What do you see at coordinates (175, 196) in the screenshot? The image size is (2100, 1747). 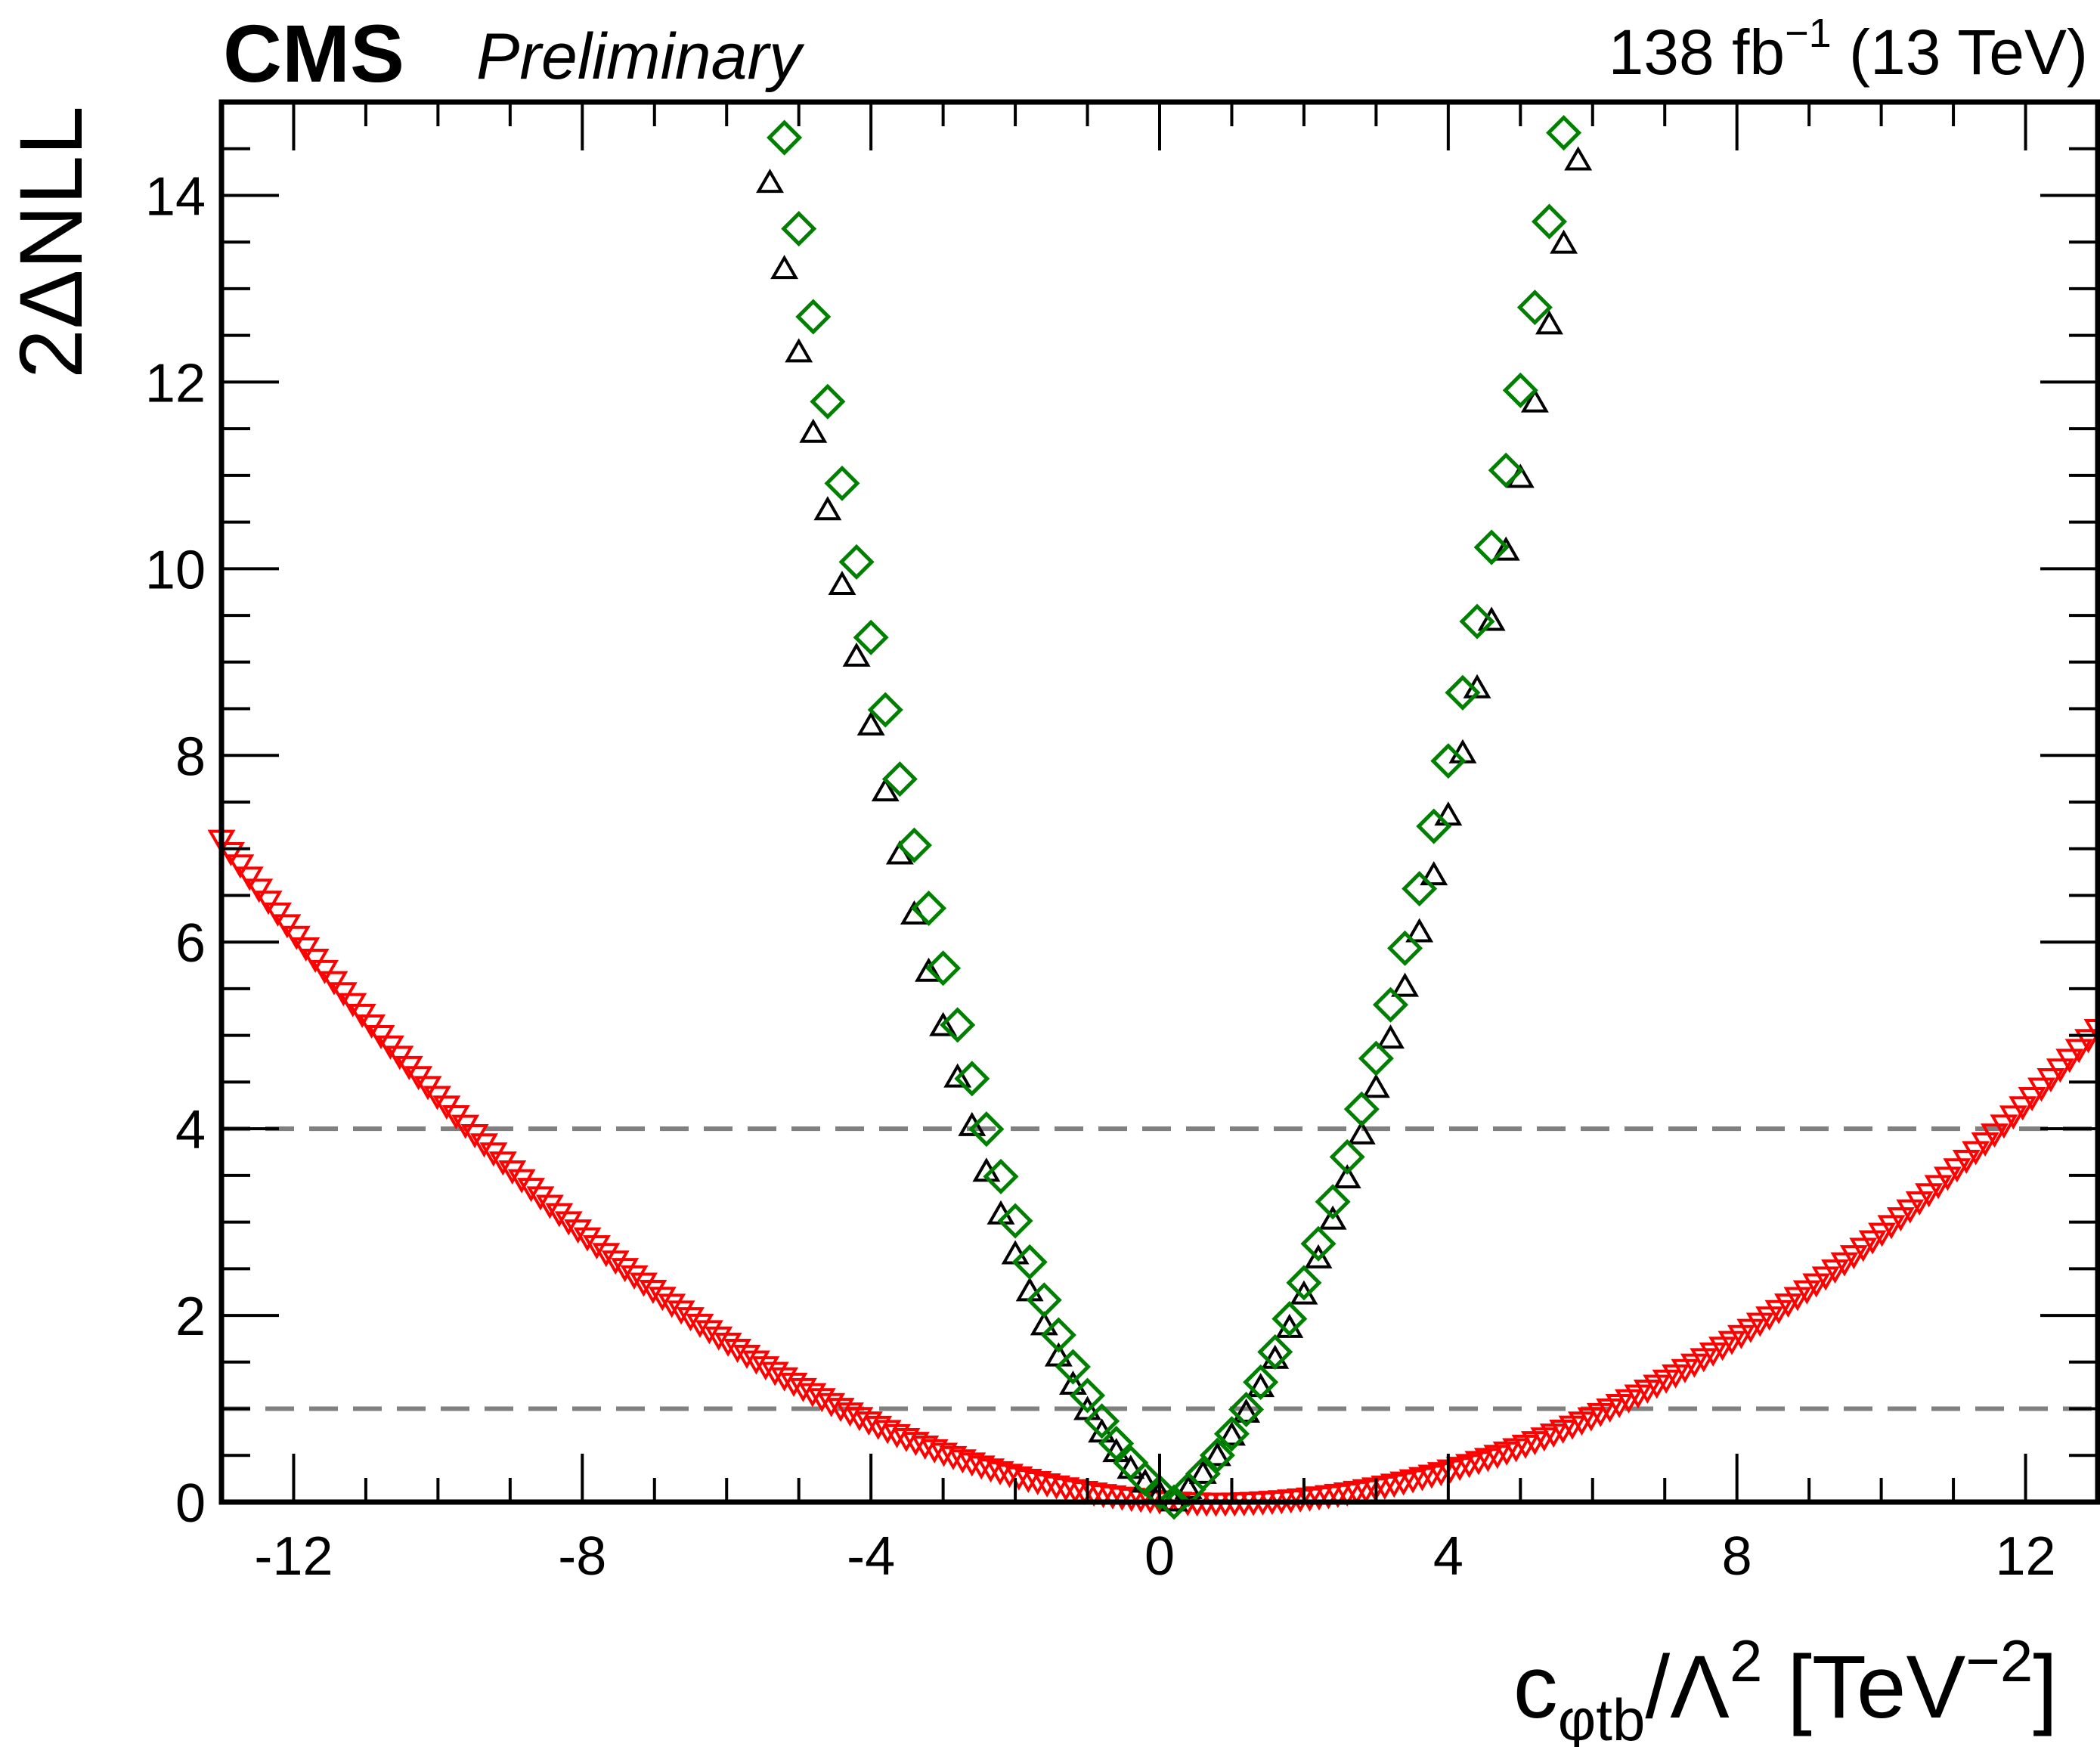 I see `y-tick-label: 14` at bounding box center [175, 196].